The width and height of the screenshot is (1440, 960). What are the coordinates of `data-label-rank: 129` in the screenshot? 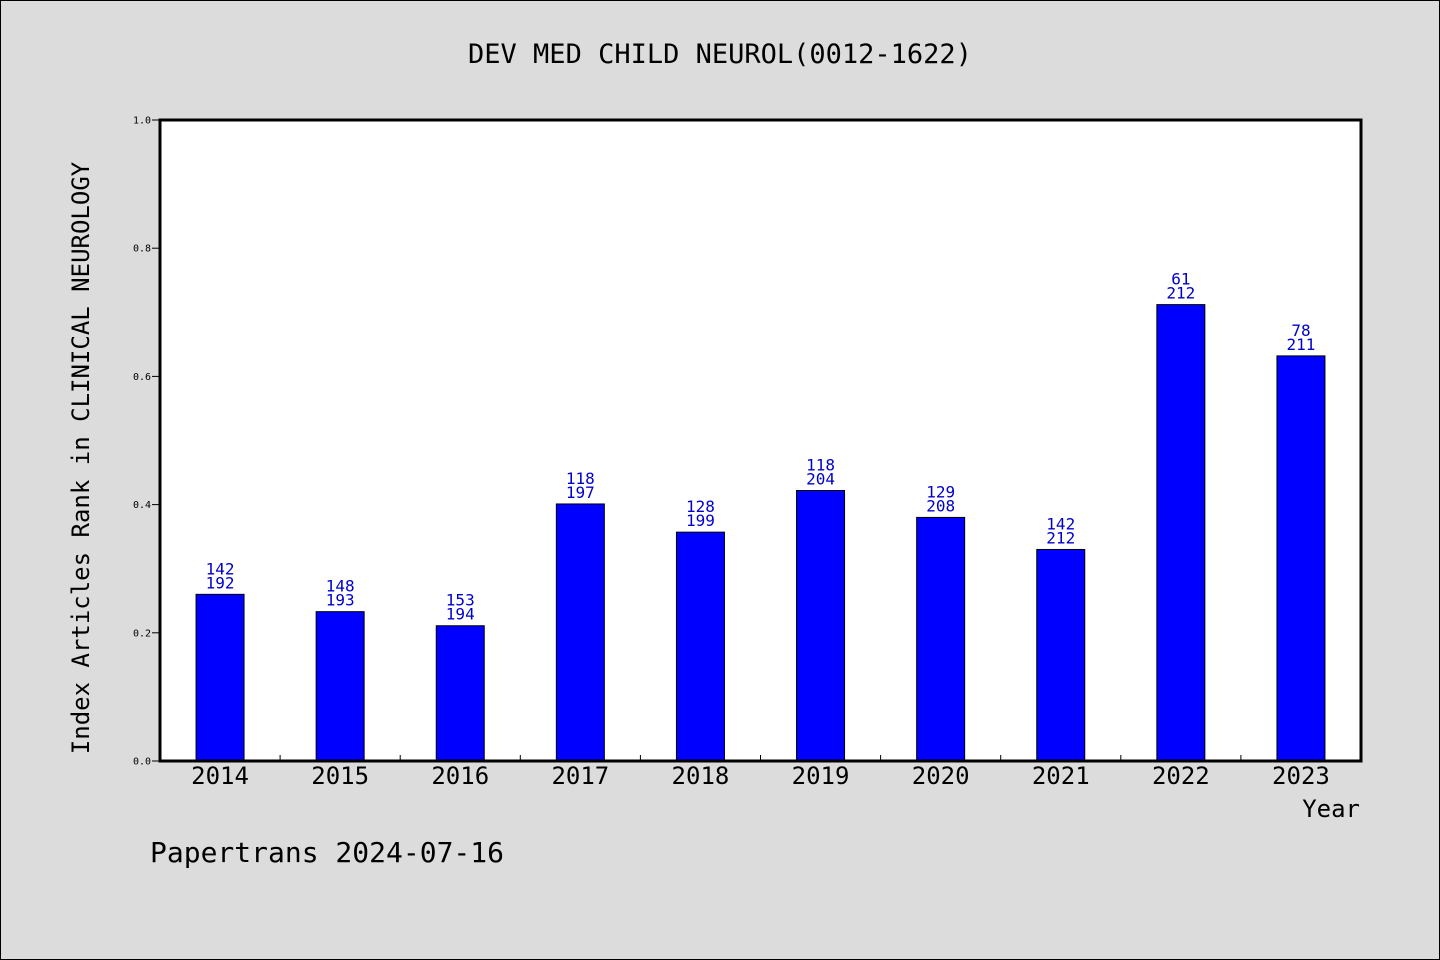 It's located at (940, 491).